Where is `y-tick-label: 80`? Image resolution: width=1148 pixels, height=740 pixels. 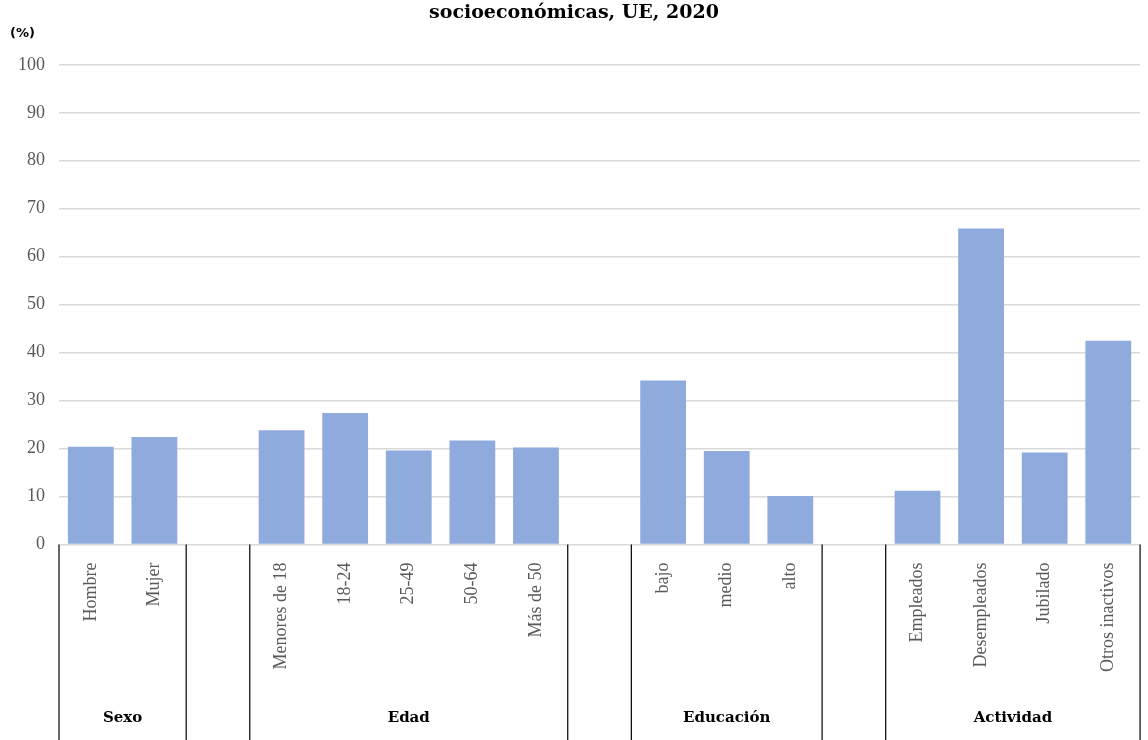 y-tick-label: 80 is located at coordinates (36, 159).